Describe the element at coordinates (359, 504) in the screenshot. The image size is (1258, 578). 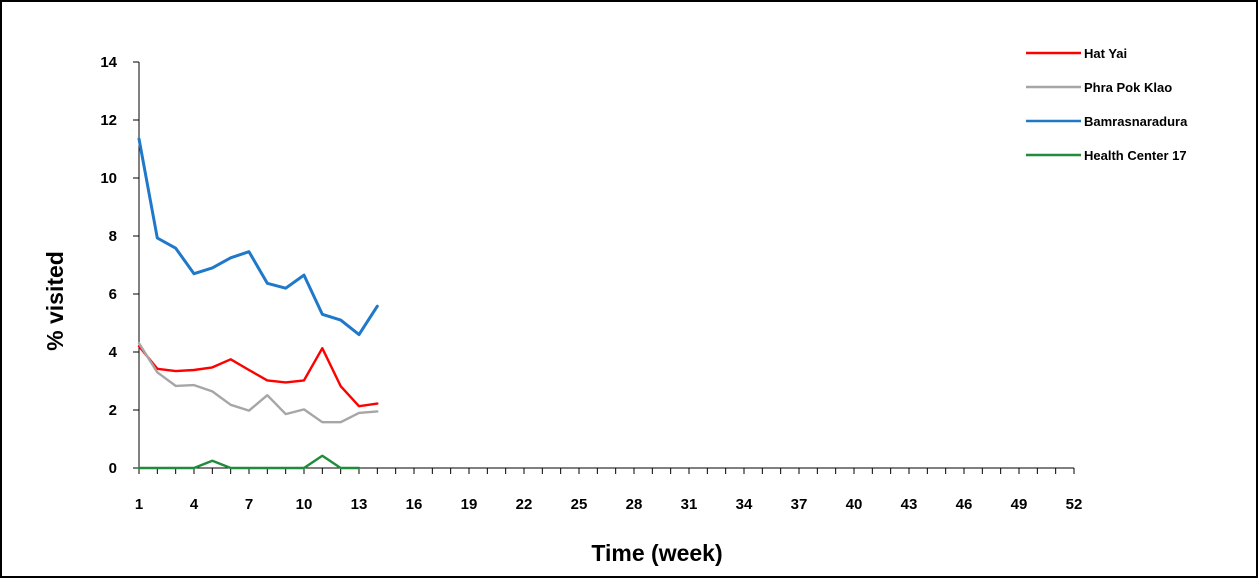
I see `x-tick-label: 13` at that location.